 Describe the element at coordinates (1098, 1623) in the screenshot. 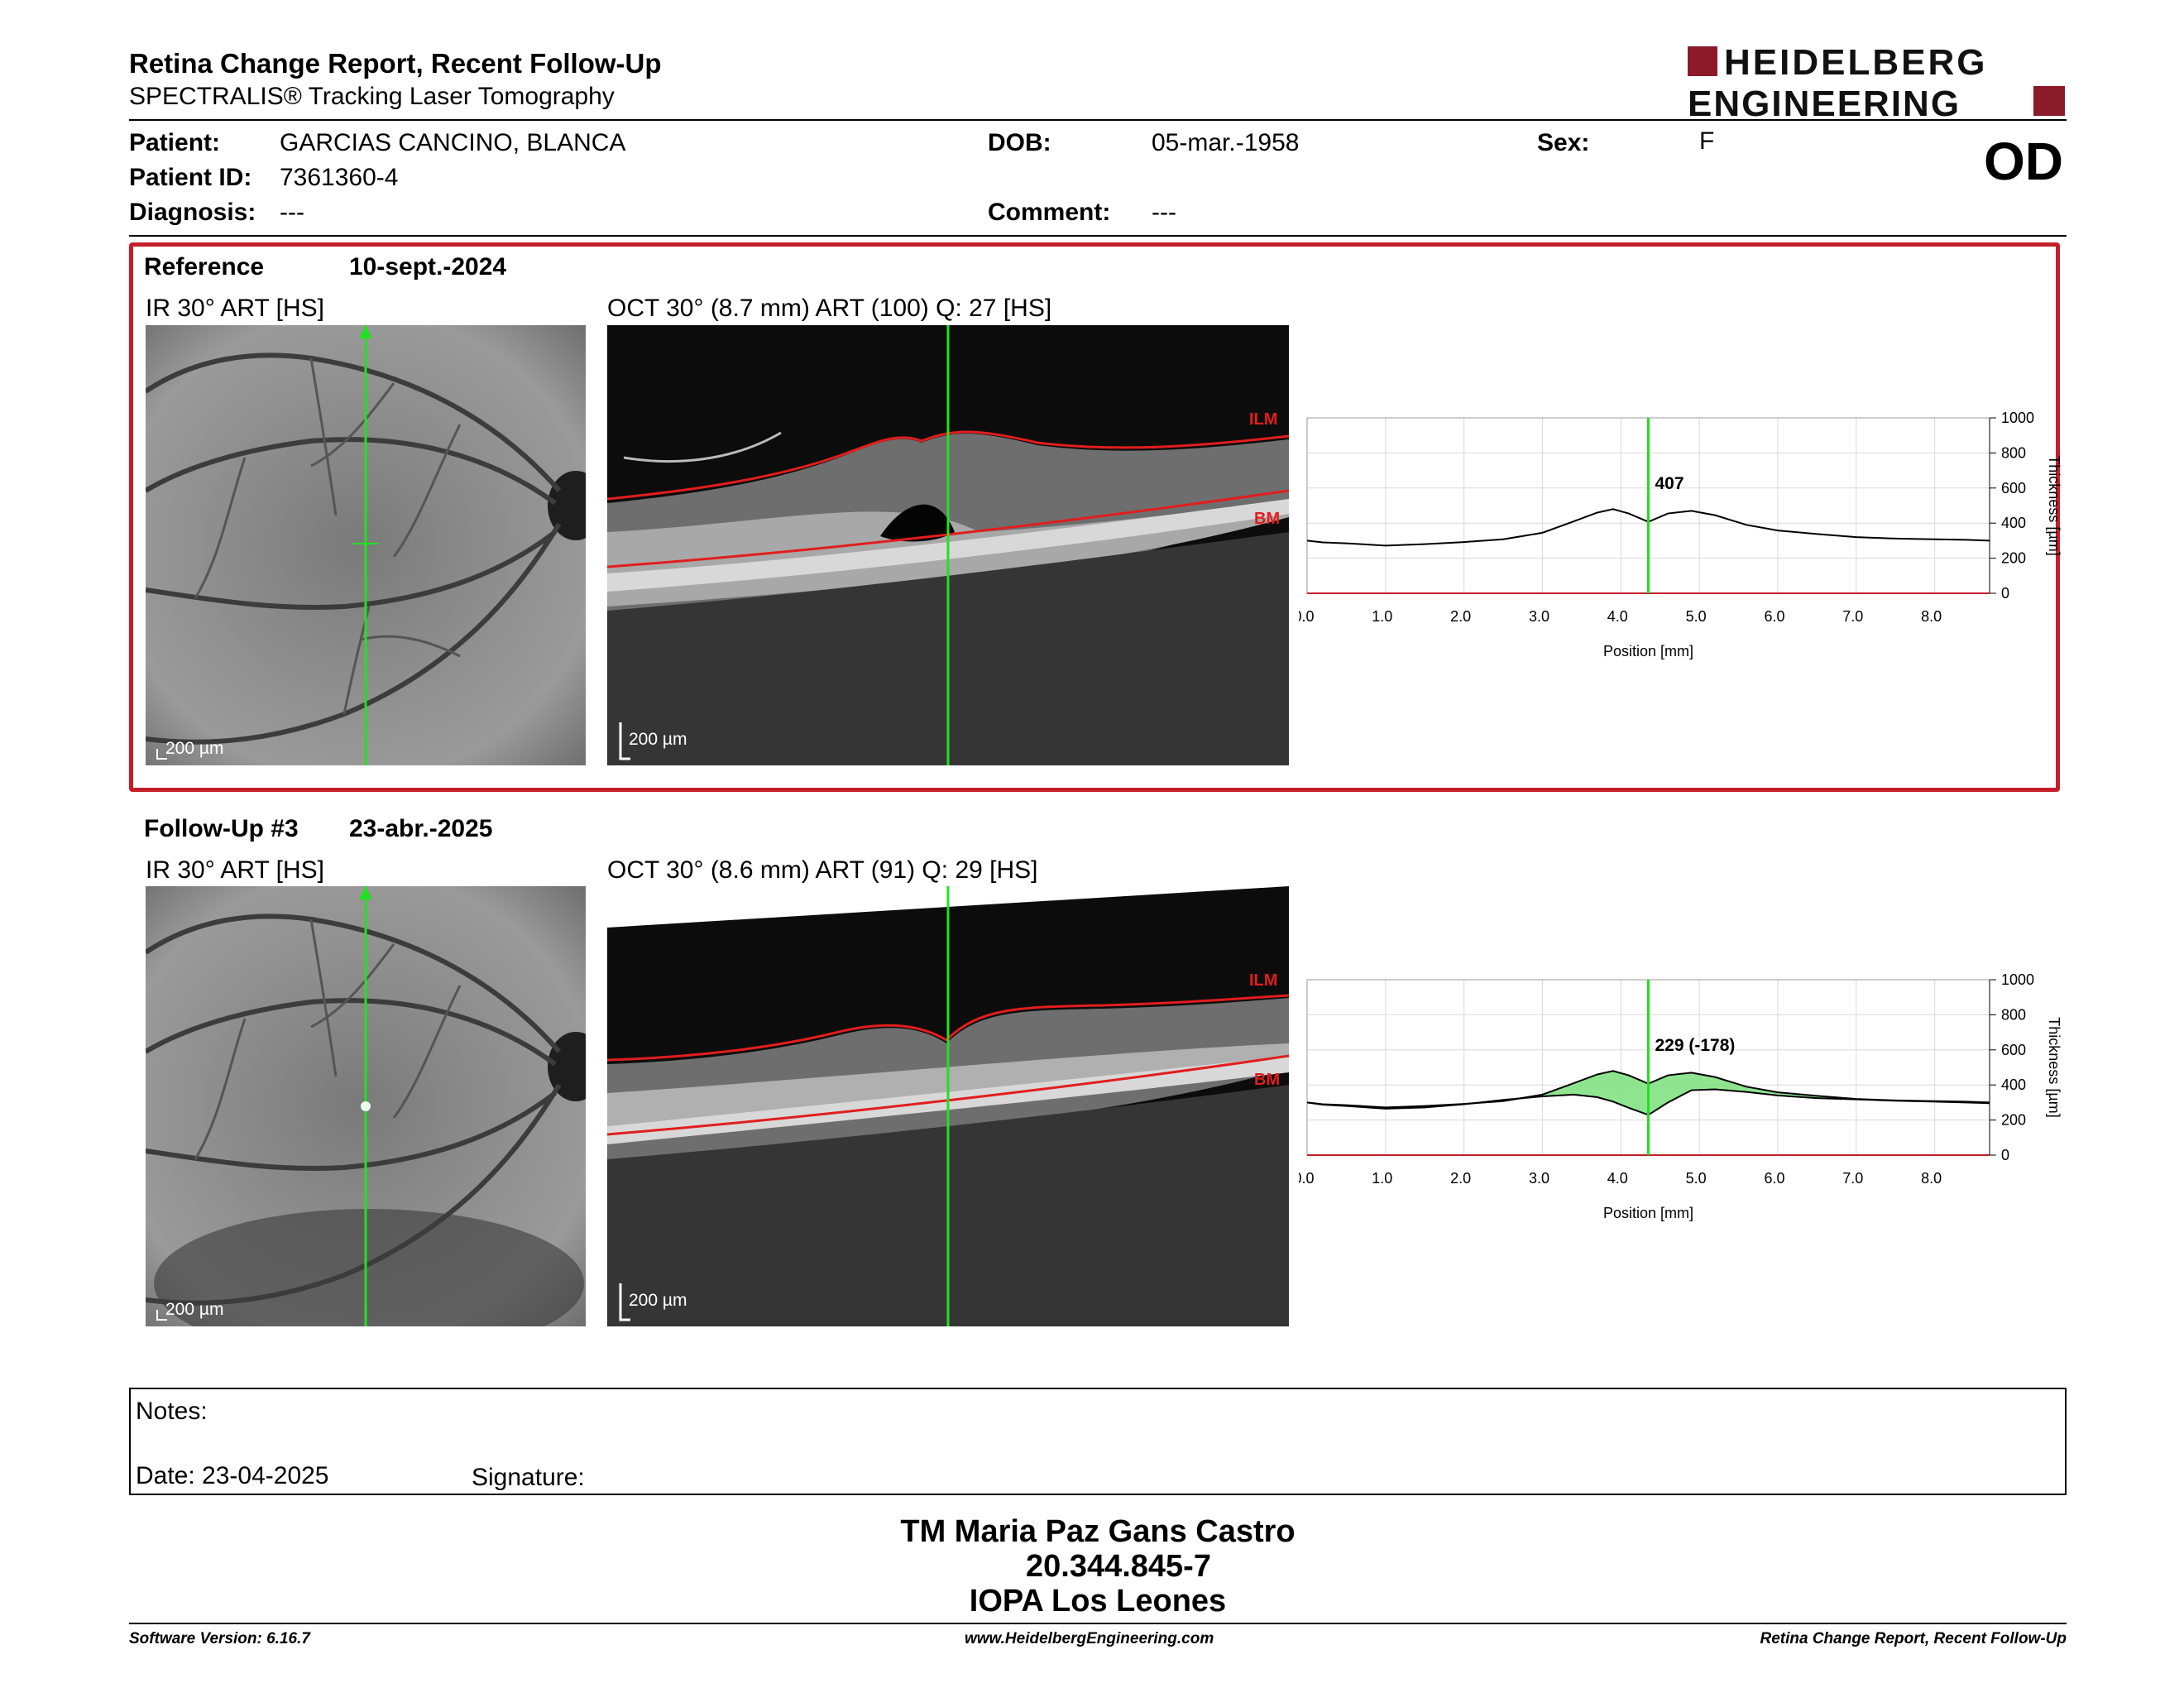

I see `footer-divider` at that location.